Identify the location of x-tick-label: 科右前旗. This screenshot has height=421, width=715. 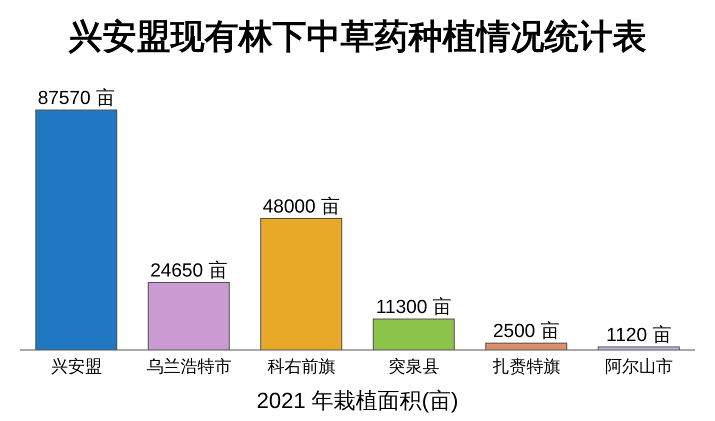
(301, 366).